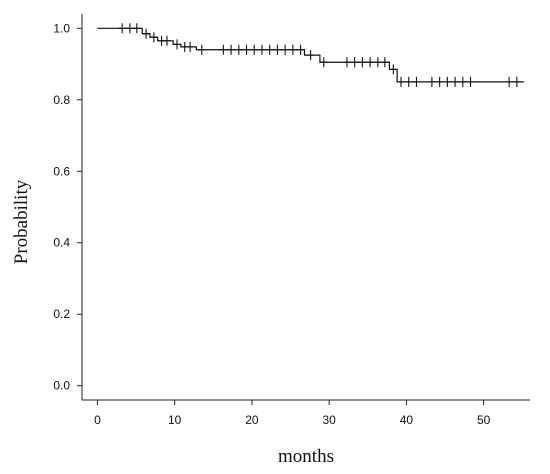 The height and width of the screenshot is (474, 550). I want to click on y-tick-label: 0.6, so click(61, 171).